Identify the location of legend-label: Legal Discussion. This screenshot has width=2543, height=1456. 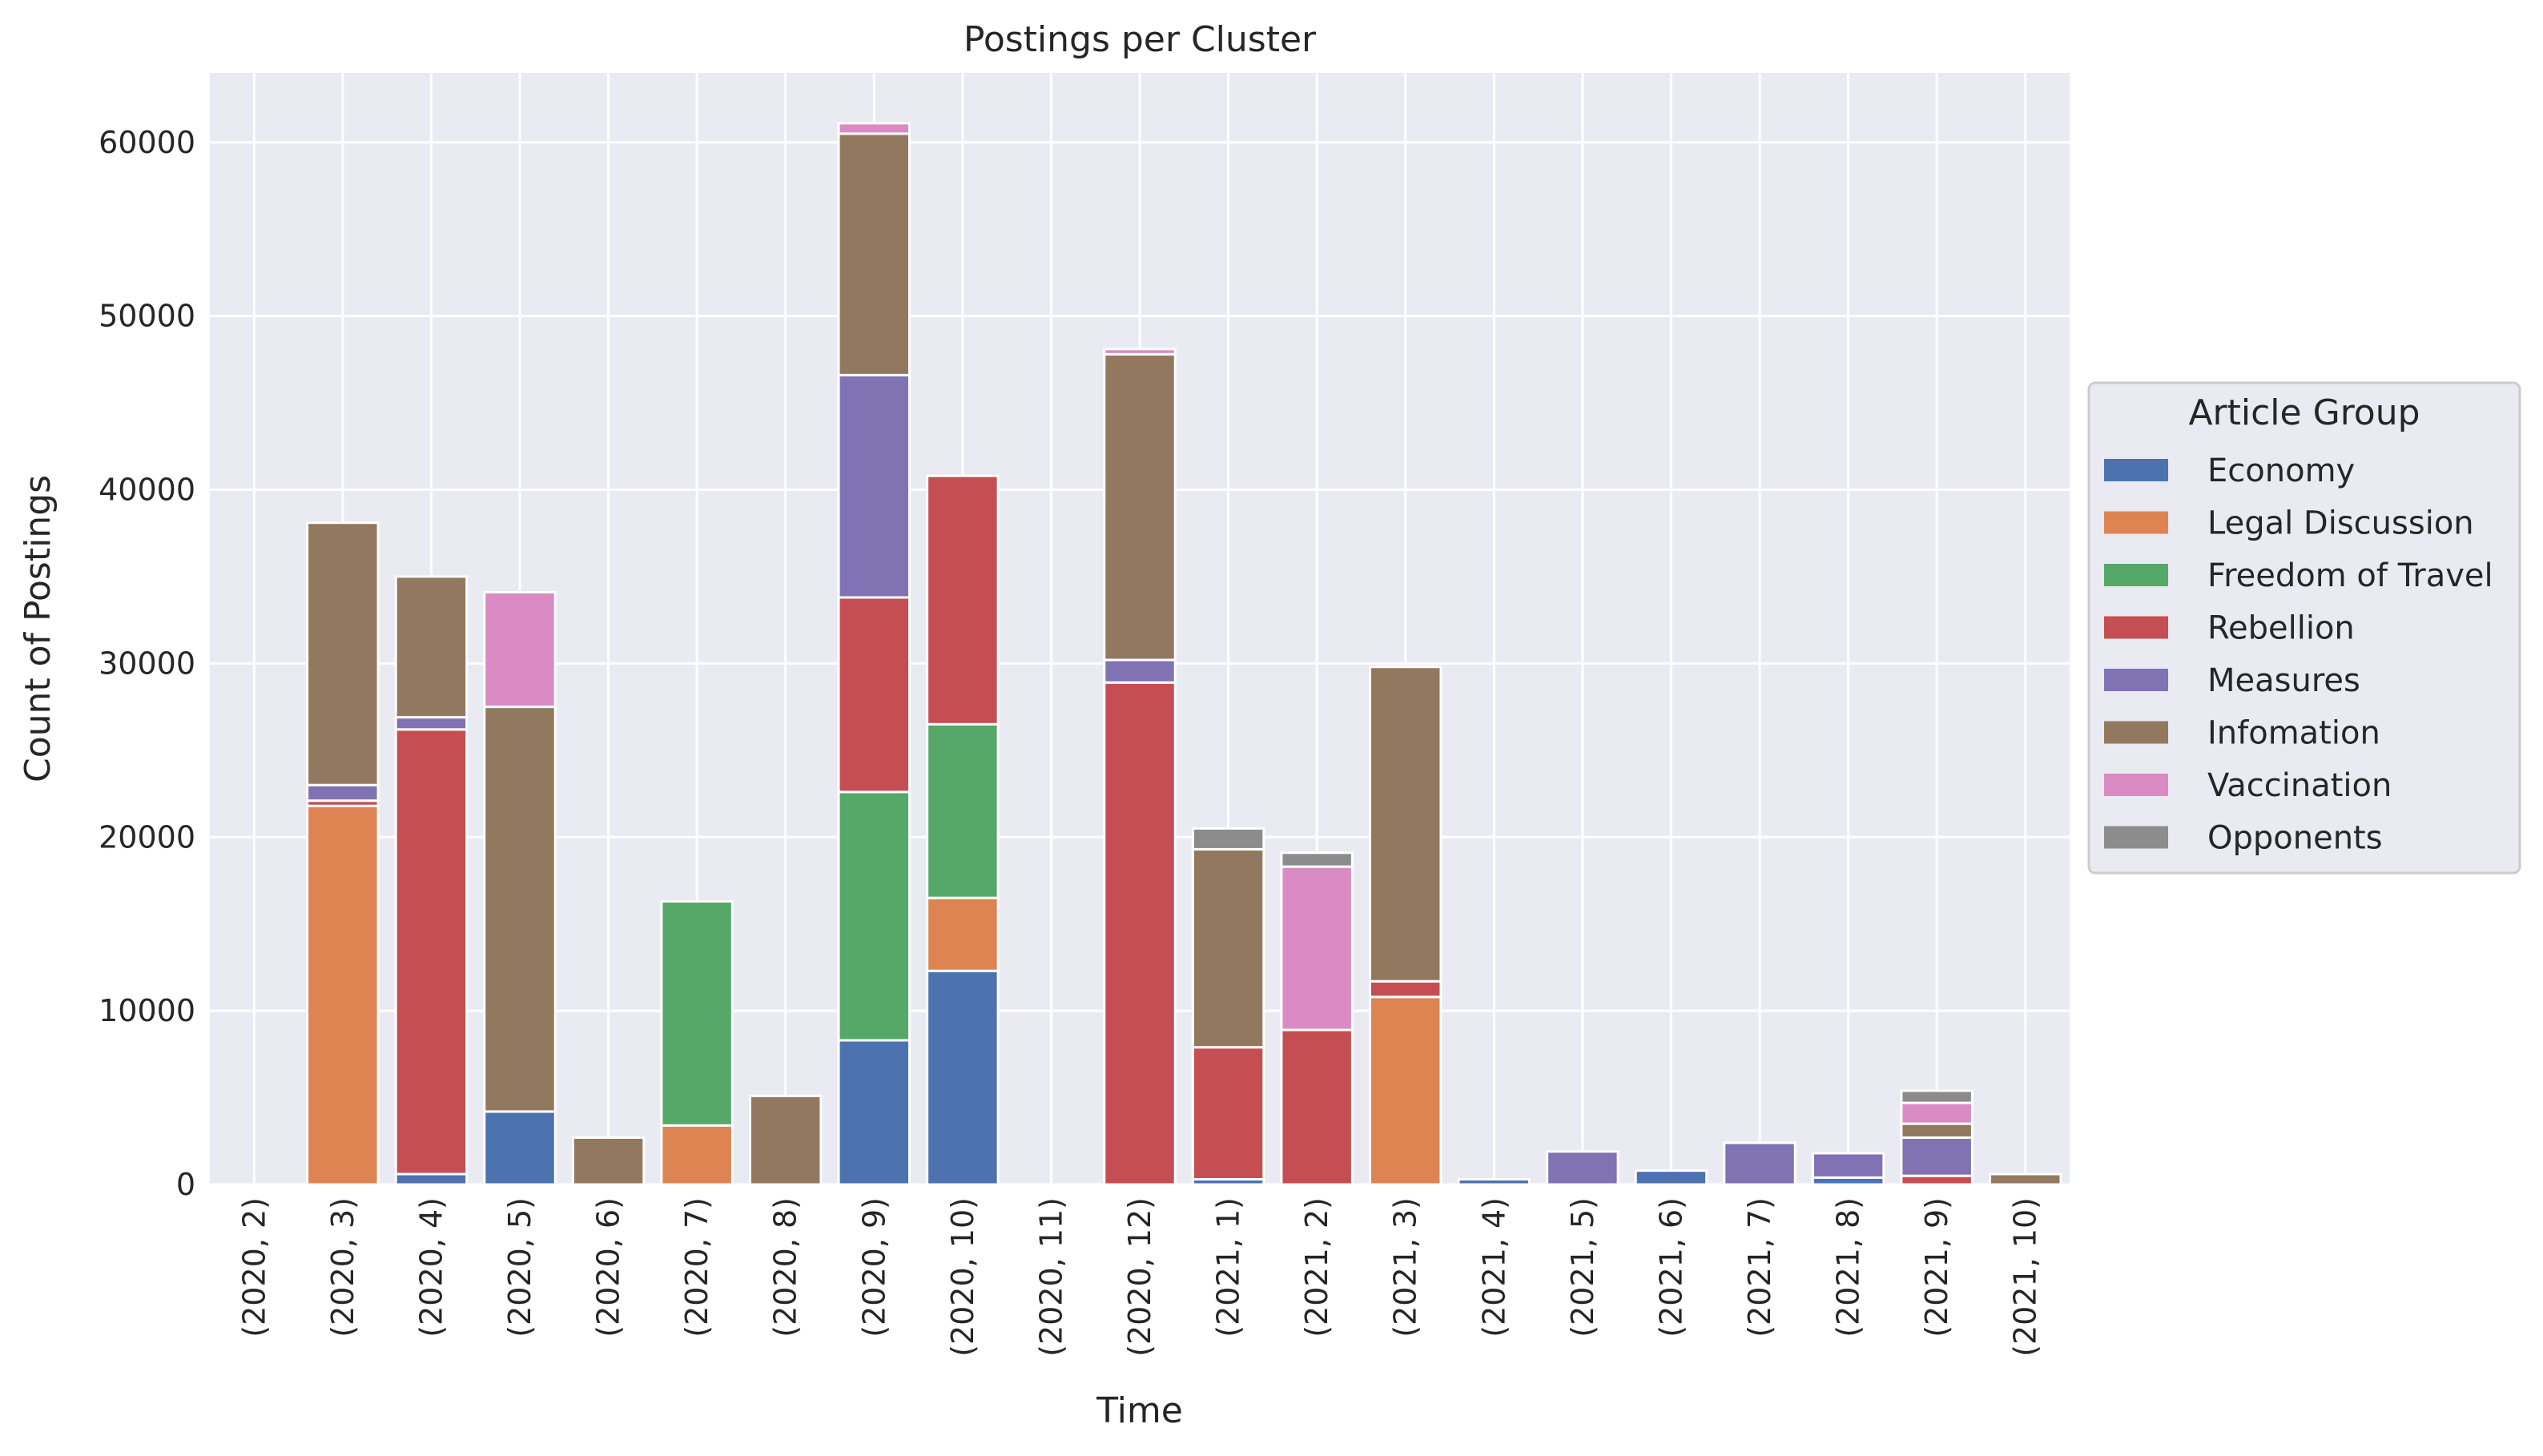
(2340, 523).